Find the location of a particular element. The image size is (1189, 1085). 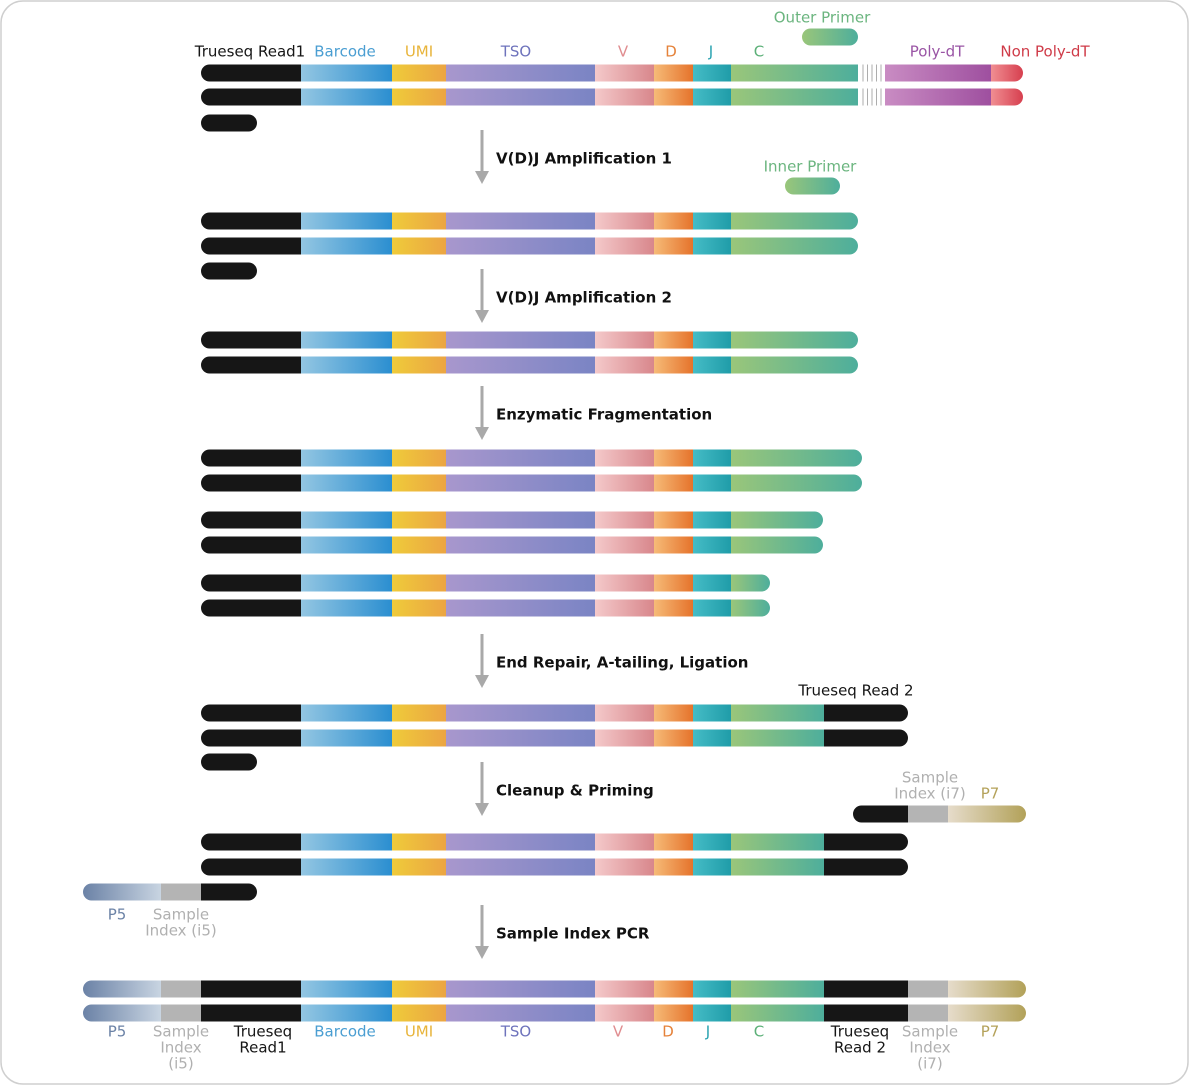

primer-label: Outer Primer is located at coordinates (822, 18).